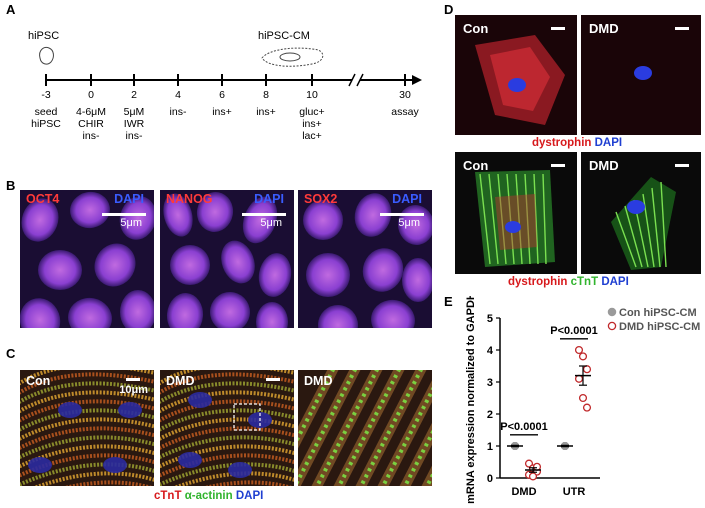 This screenshot has height=508, width=705. What do you see at coordinates (568, 282) in the screenshot?
I see `panel-d-bottom-caption: dystrophin cTnT DAPI` at bounding box center [568, 282].